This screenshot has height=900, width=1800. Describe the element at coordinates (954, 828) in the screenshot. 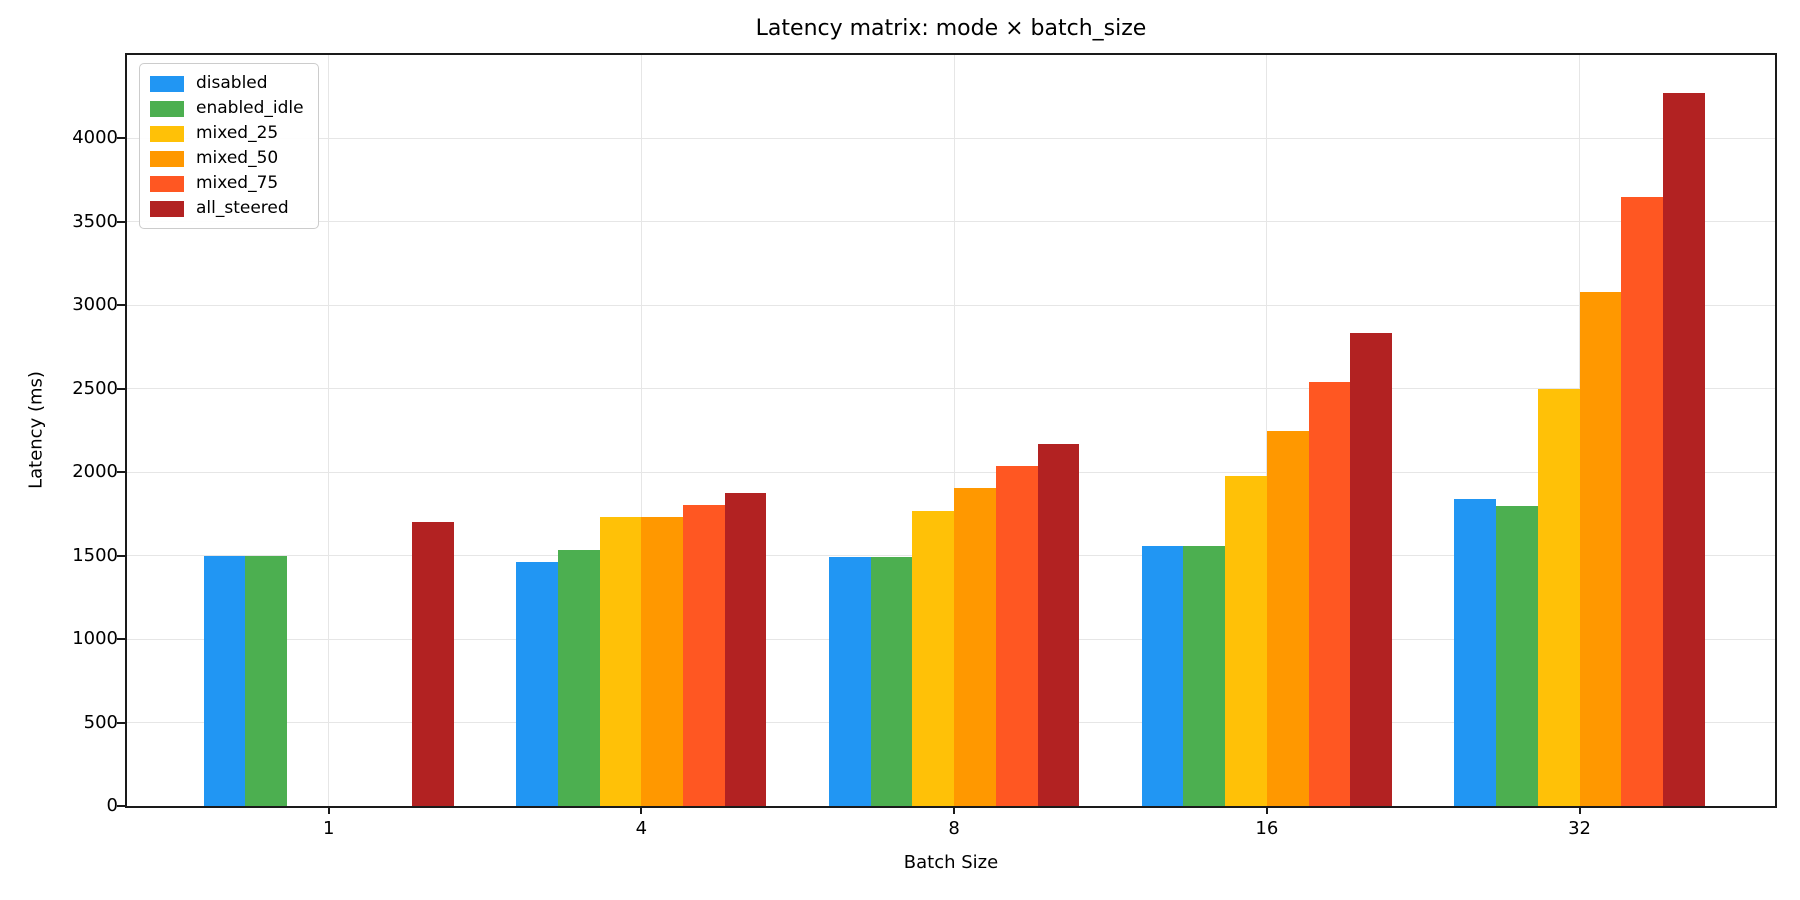

I see `x-tick-label-8: 8` at that location.